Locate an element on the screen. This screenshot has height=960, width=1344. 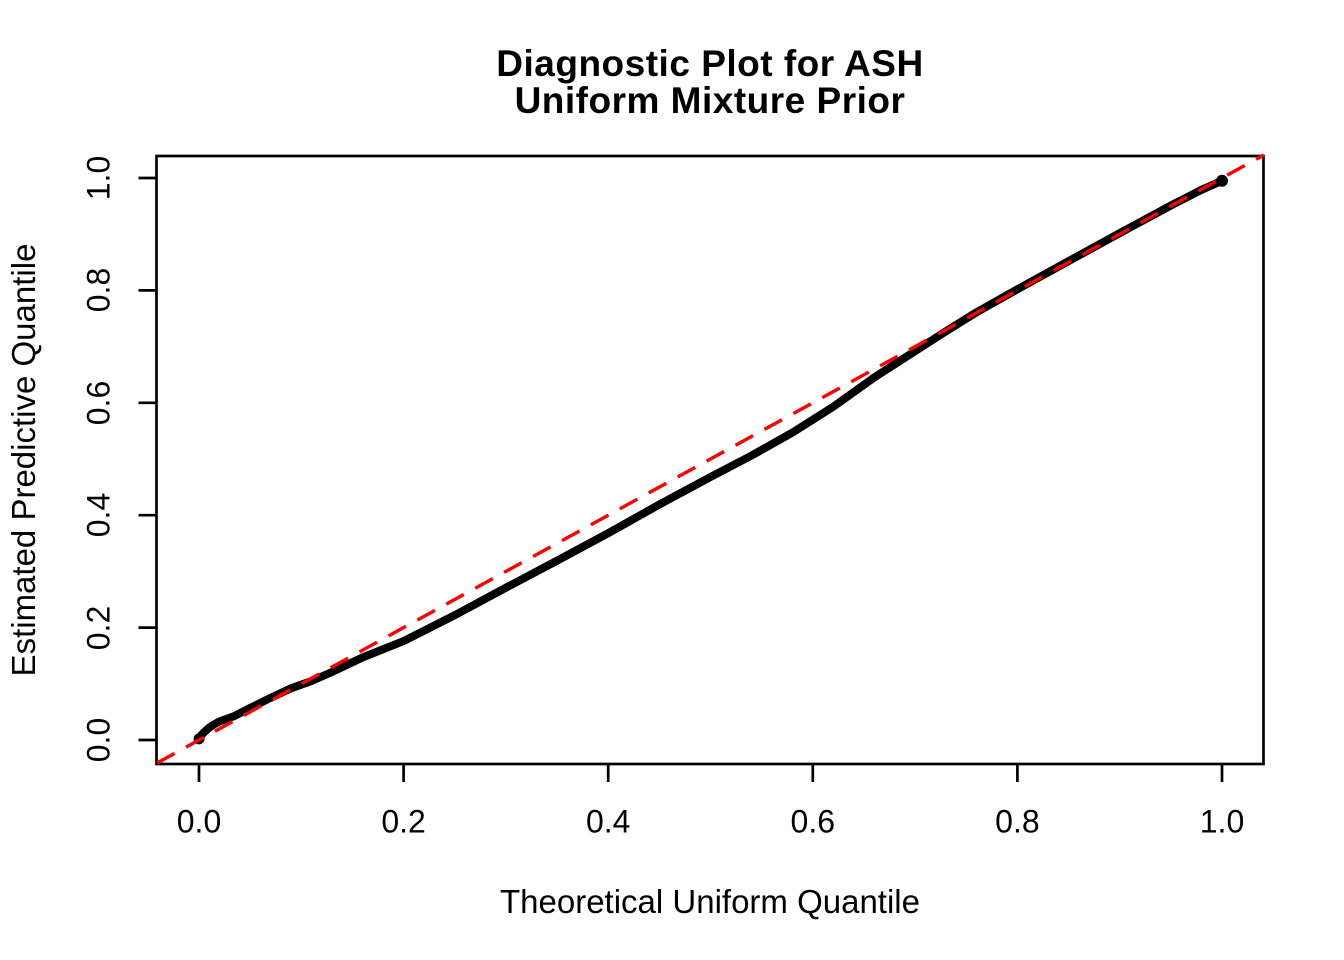
x-tick-label: 0.0 is located at coordinates (199, 821).